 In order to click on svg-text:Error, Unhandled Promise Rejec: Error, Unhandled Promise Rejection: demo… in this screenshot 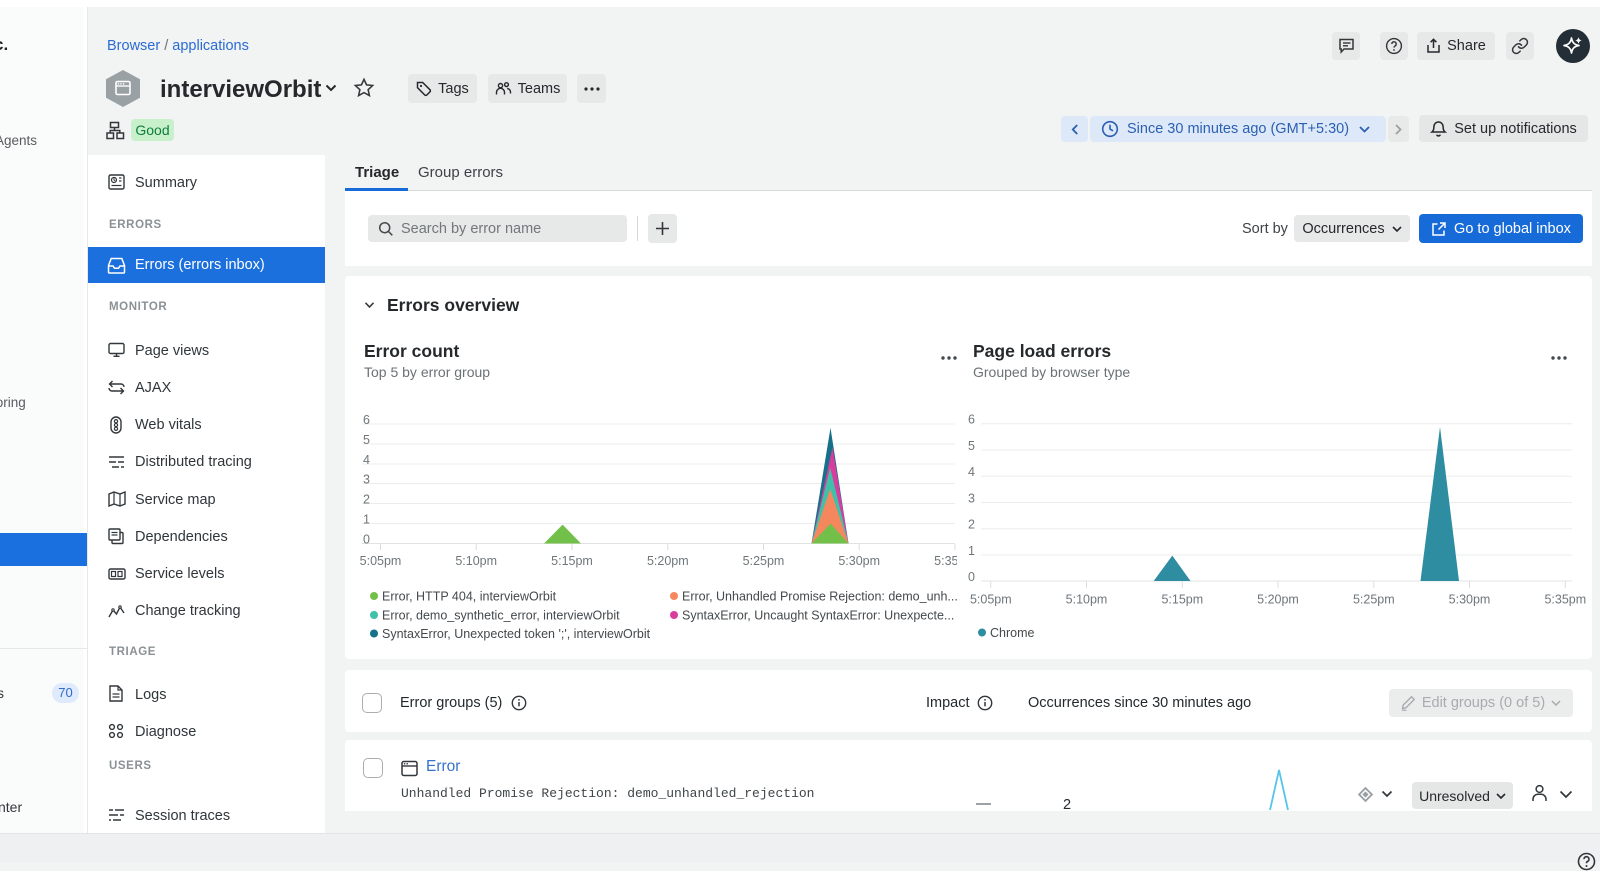, I will do `click(819, 597)`.